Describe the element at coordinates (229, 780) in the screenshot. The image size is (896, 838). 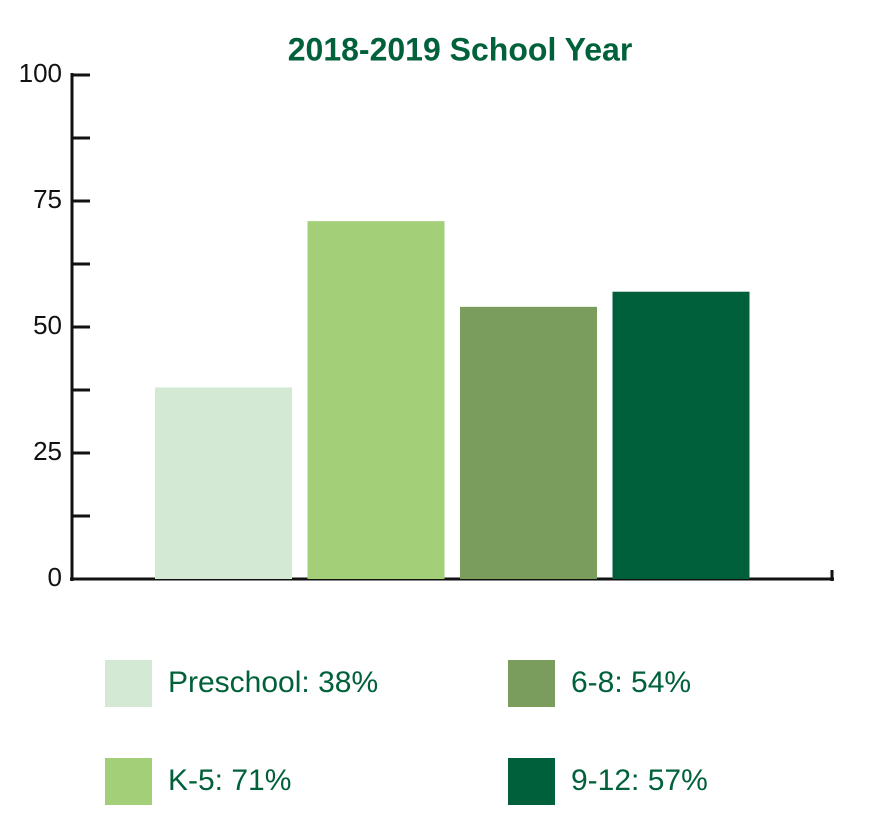
I see `legend-label: K-5: 71%` at that location.